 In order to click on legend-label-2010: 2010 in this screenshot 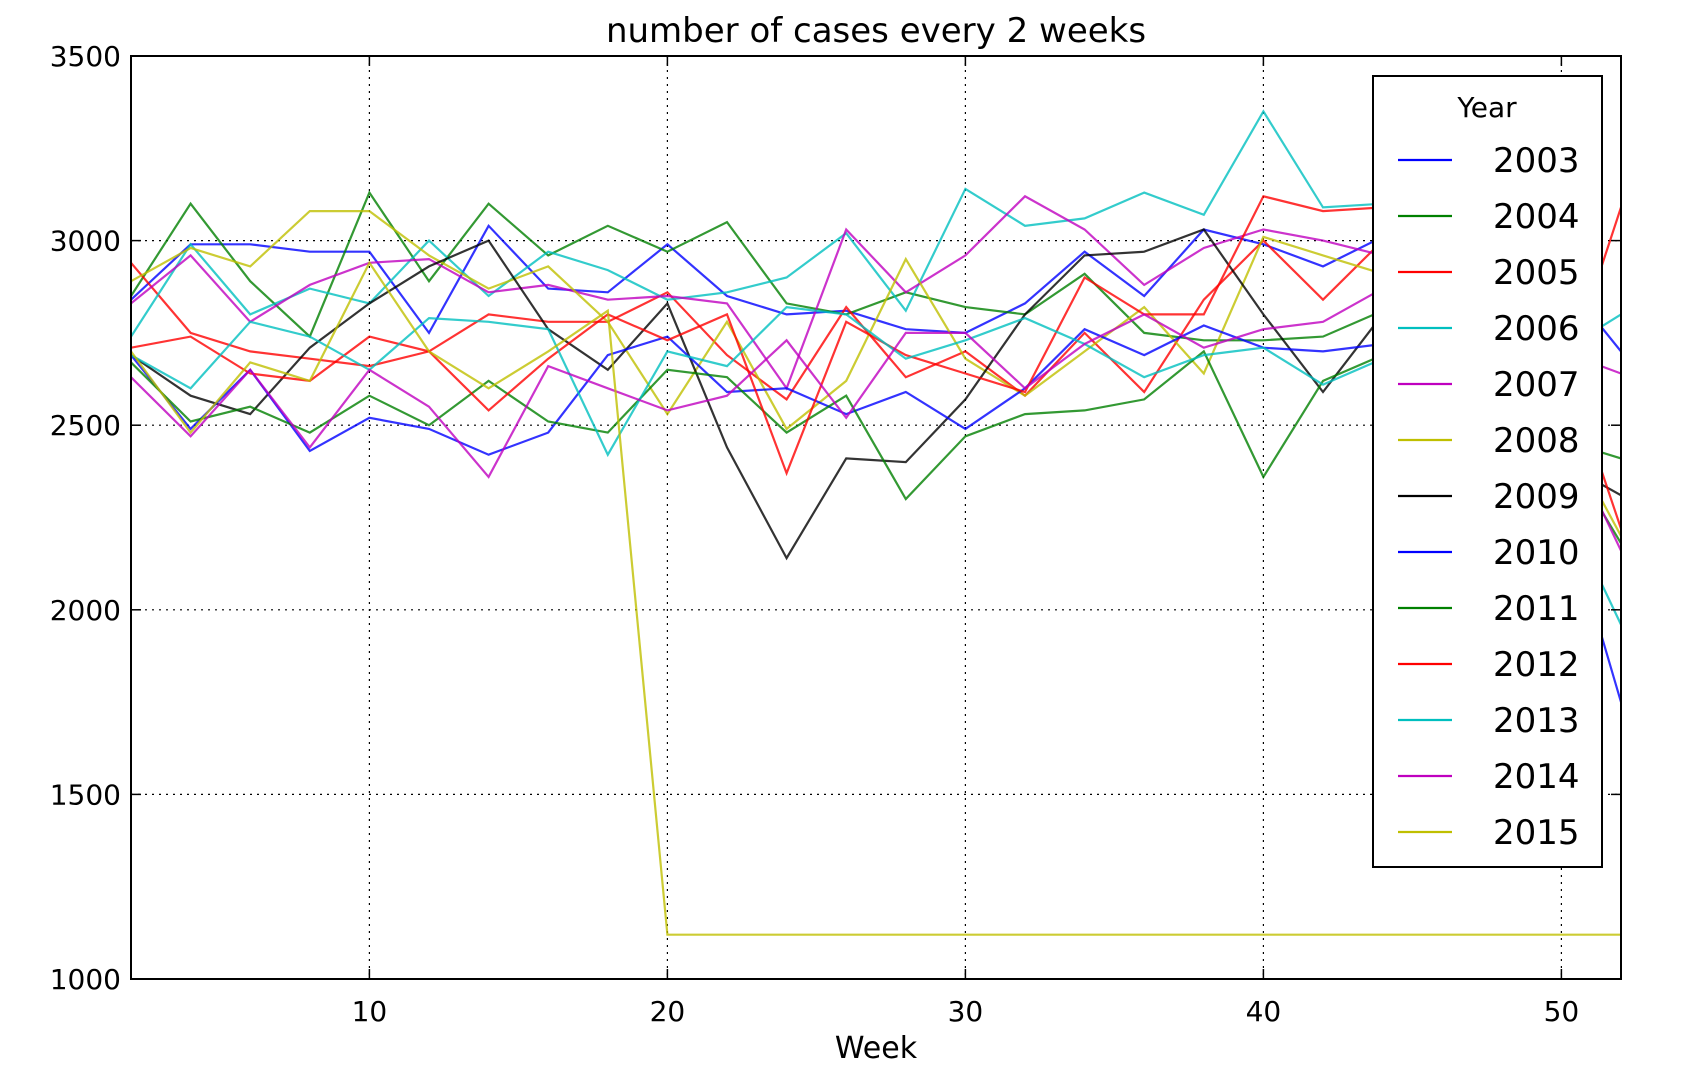, I will do `click(1536, 553)`.